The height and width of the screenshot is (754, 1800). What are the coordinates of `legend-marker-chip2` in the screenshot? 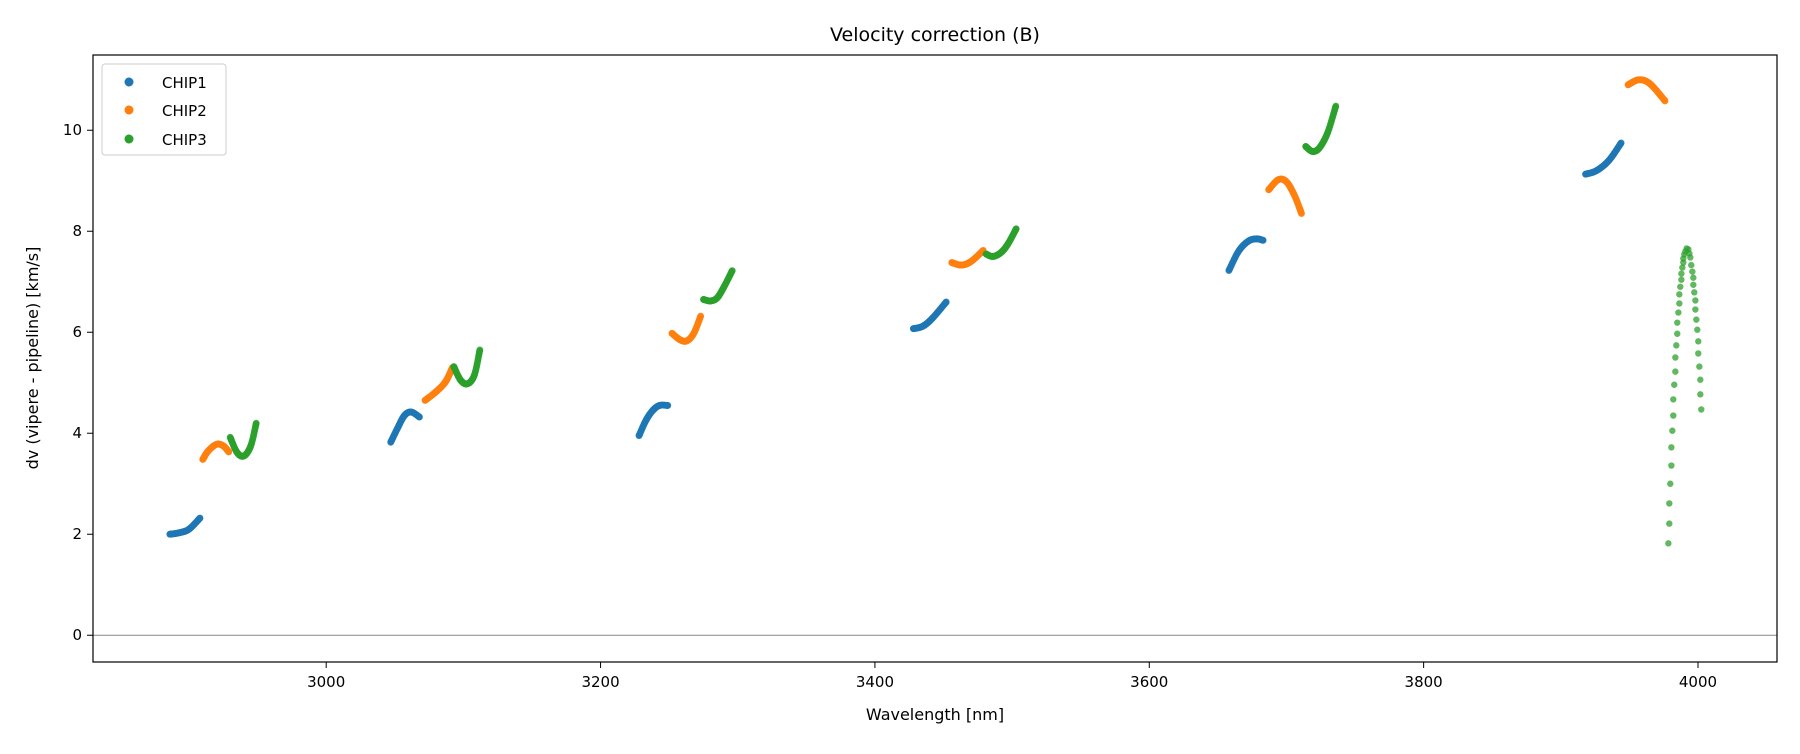 It's located at (129, 110).